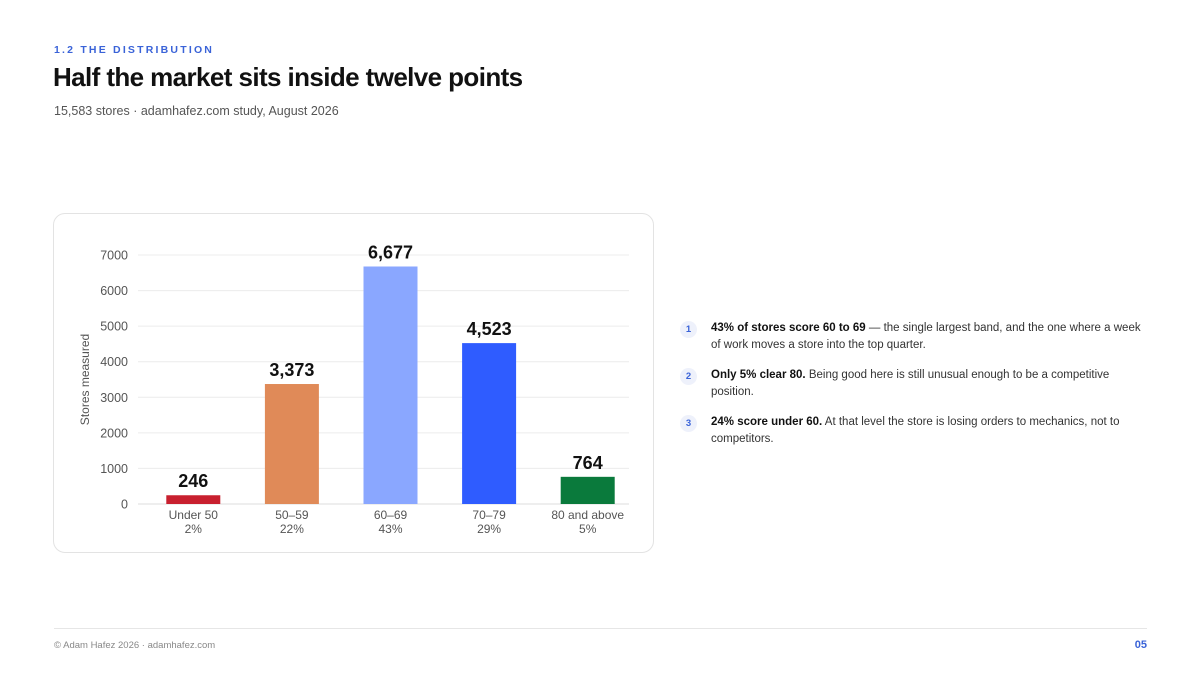  I want to click on bar-value-label: 246, so click(193, 481).